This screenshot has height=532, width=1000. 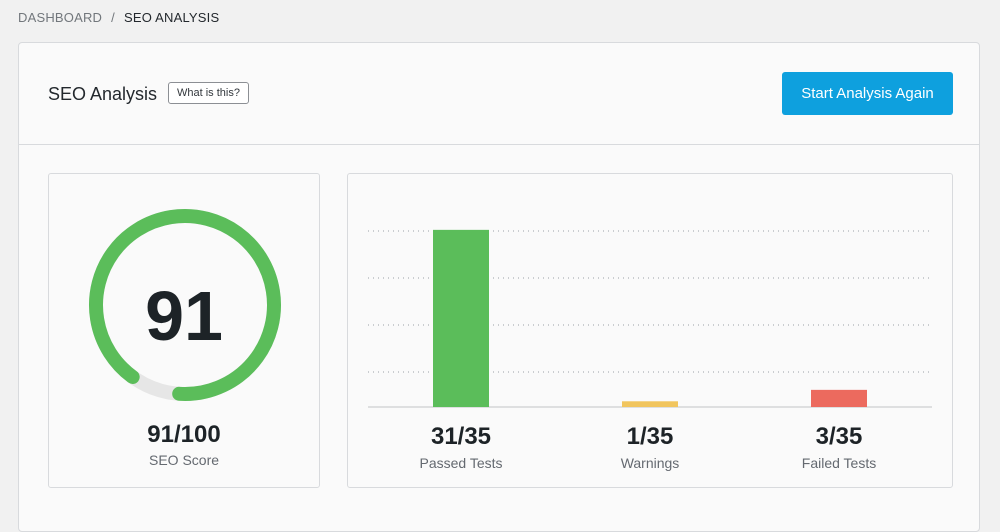 I want to click on stat-passed: 31/35 Passed Tests, so click(x=461, y=447).